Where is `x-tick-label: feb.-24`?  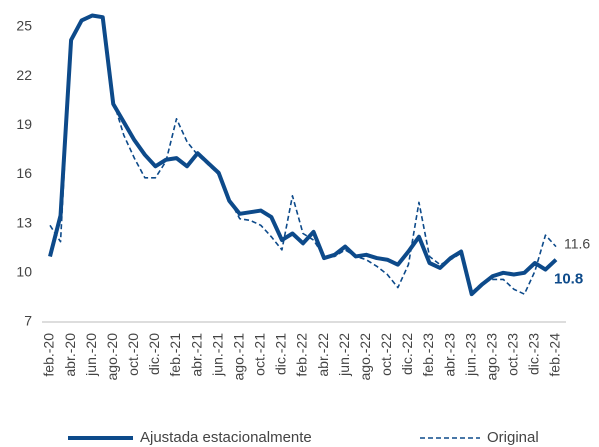
x-tick-label: feb.-24 is located at coordinates (555, 355).